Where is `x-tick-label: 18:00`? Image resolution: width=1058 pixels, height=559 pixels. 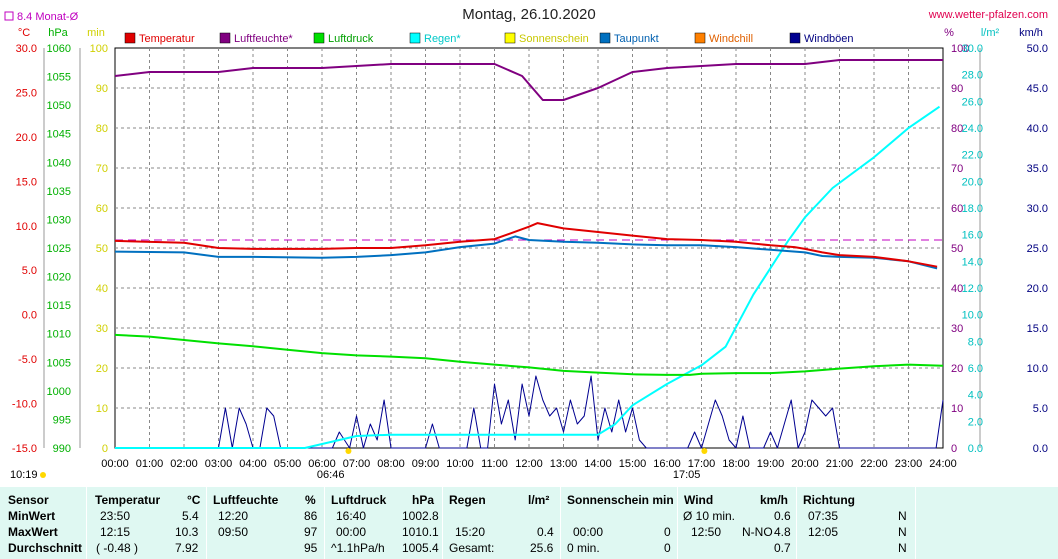
x-tick-label: 18:00 is located at coordinates (736, 464).